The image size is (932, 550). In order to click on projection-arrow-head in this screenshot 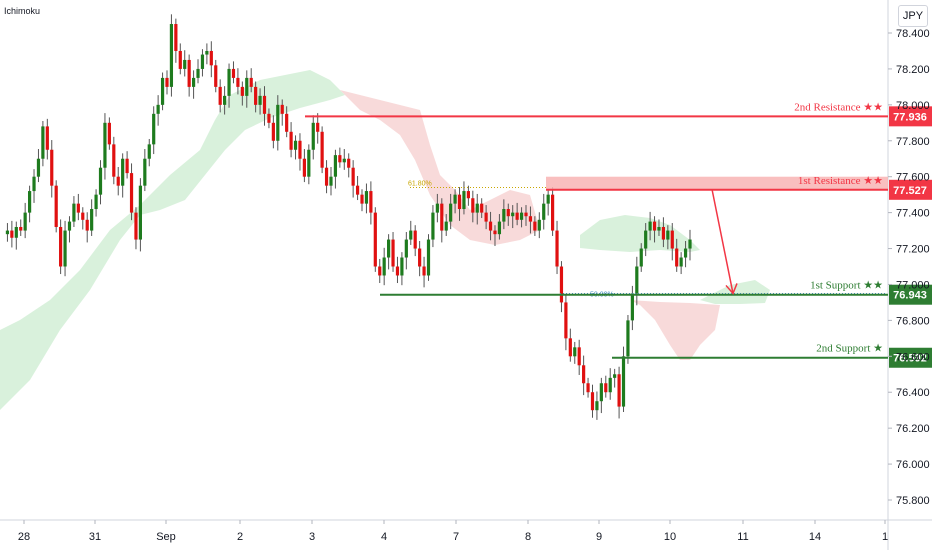, I will do `click(731, 289)`.